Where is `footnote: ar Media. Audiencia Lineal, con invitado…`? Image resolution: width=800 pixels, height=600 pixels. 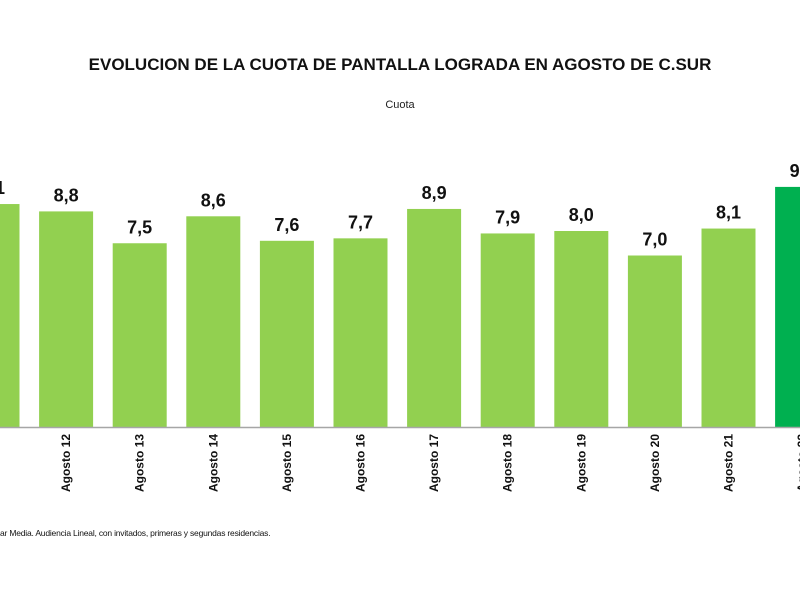 footnote: ar Media. Audiencia Lineal, con invitado… is located at coordinates (135, 533).